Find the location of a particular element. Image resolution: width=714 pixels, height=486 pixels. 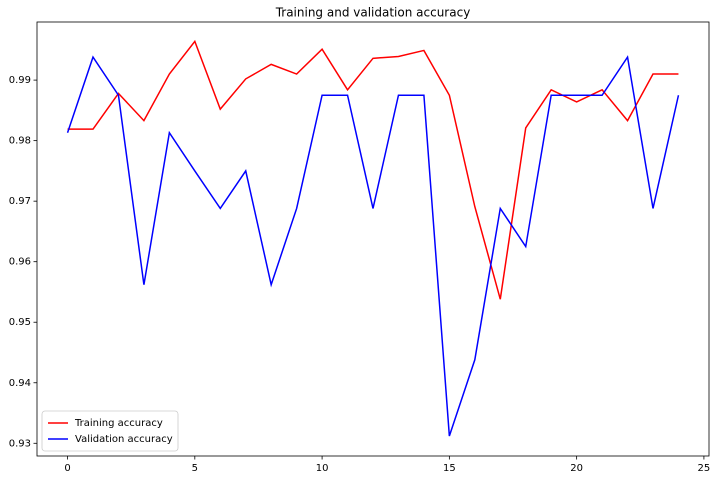

y-tick-label: 0.95 is located at coordinates (20, 322).